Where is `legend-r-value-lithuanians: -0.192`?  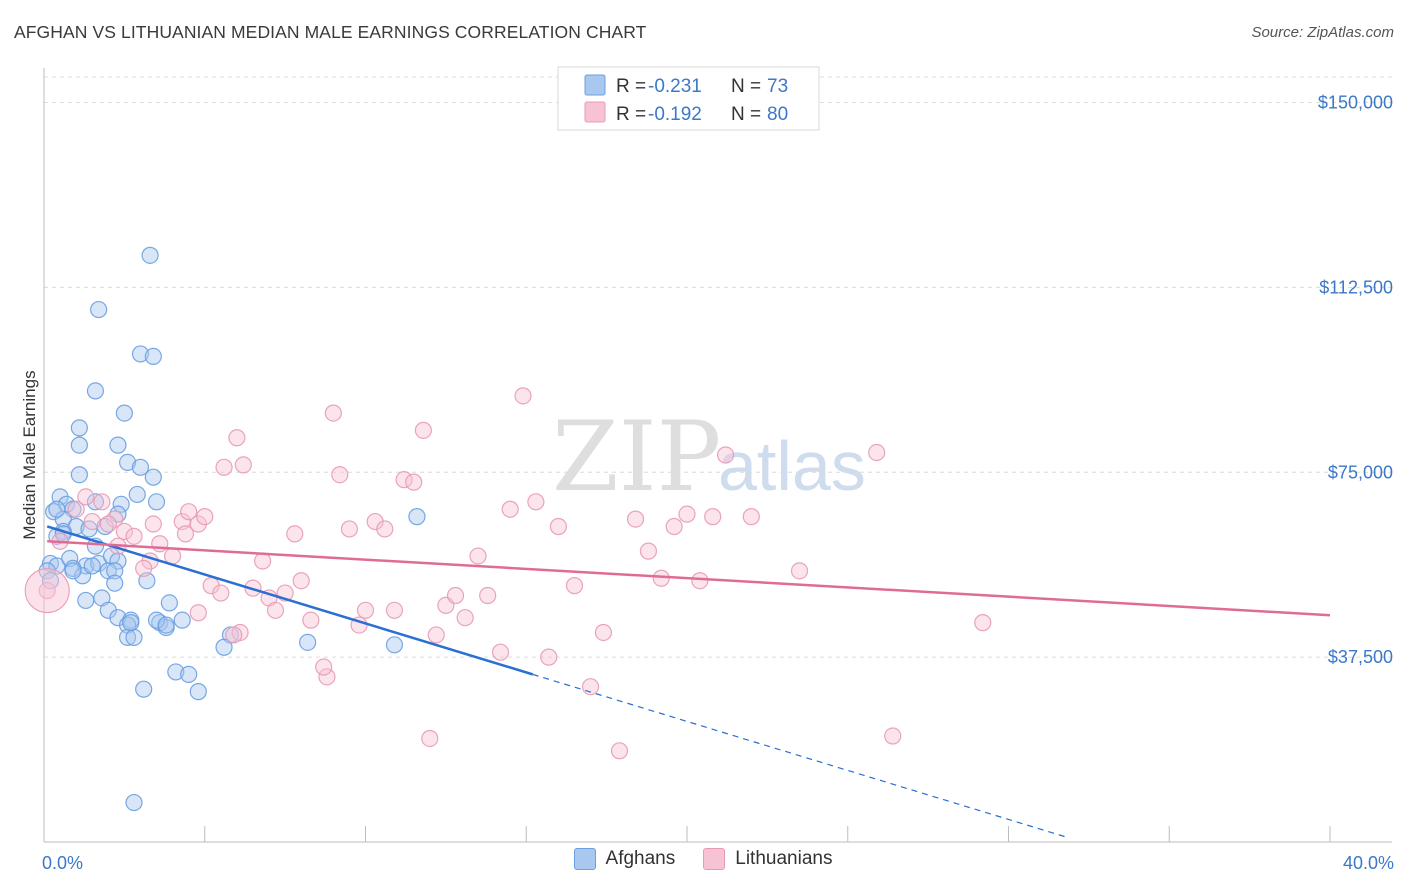
legend-r-value-lithuanians: -0.192 is located at coordinates (675, 114).